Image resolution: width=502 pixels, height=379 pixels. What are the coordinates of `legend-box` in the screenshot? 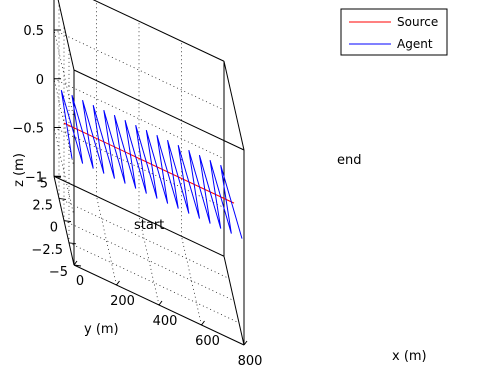 It's located at (394, 32).